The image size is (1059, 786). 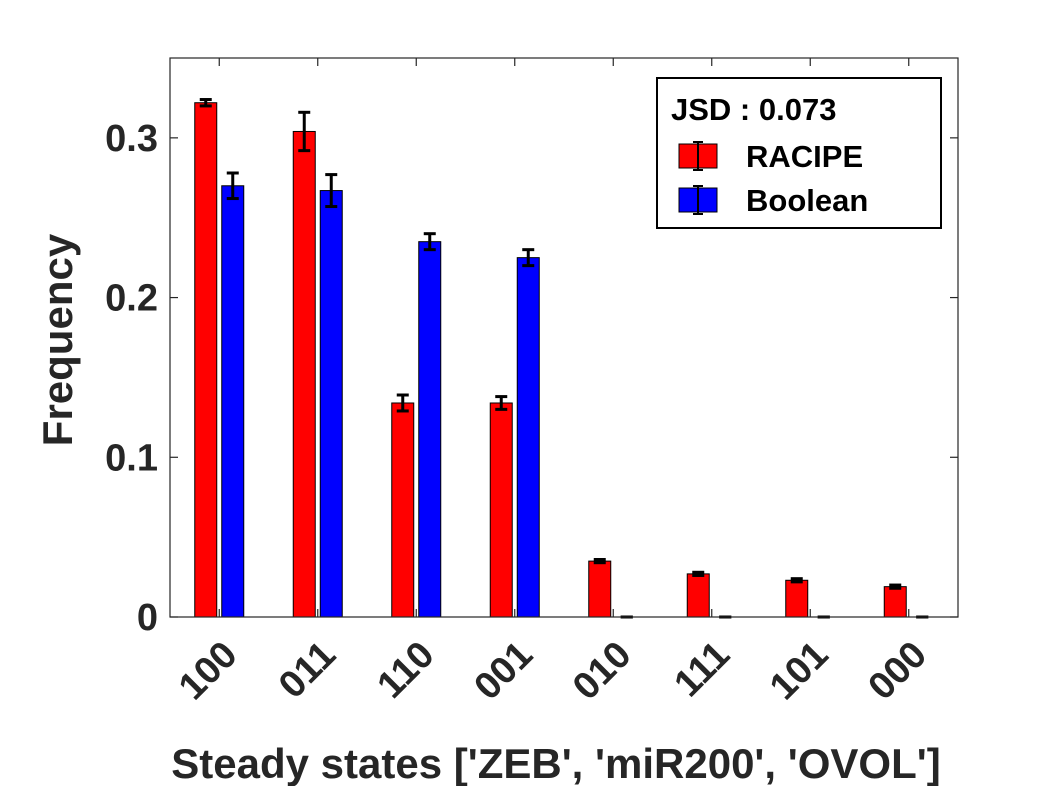 What do you see at coordinates (57, 339) in the screenshot?
I see `y-axis-title: Frequency` at bounding box center [57, 339].